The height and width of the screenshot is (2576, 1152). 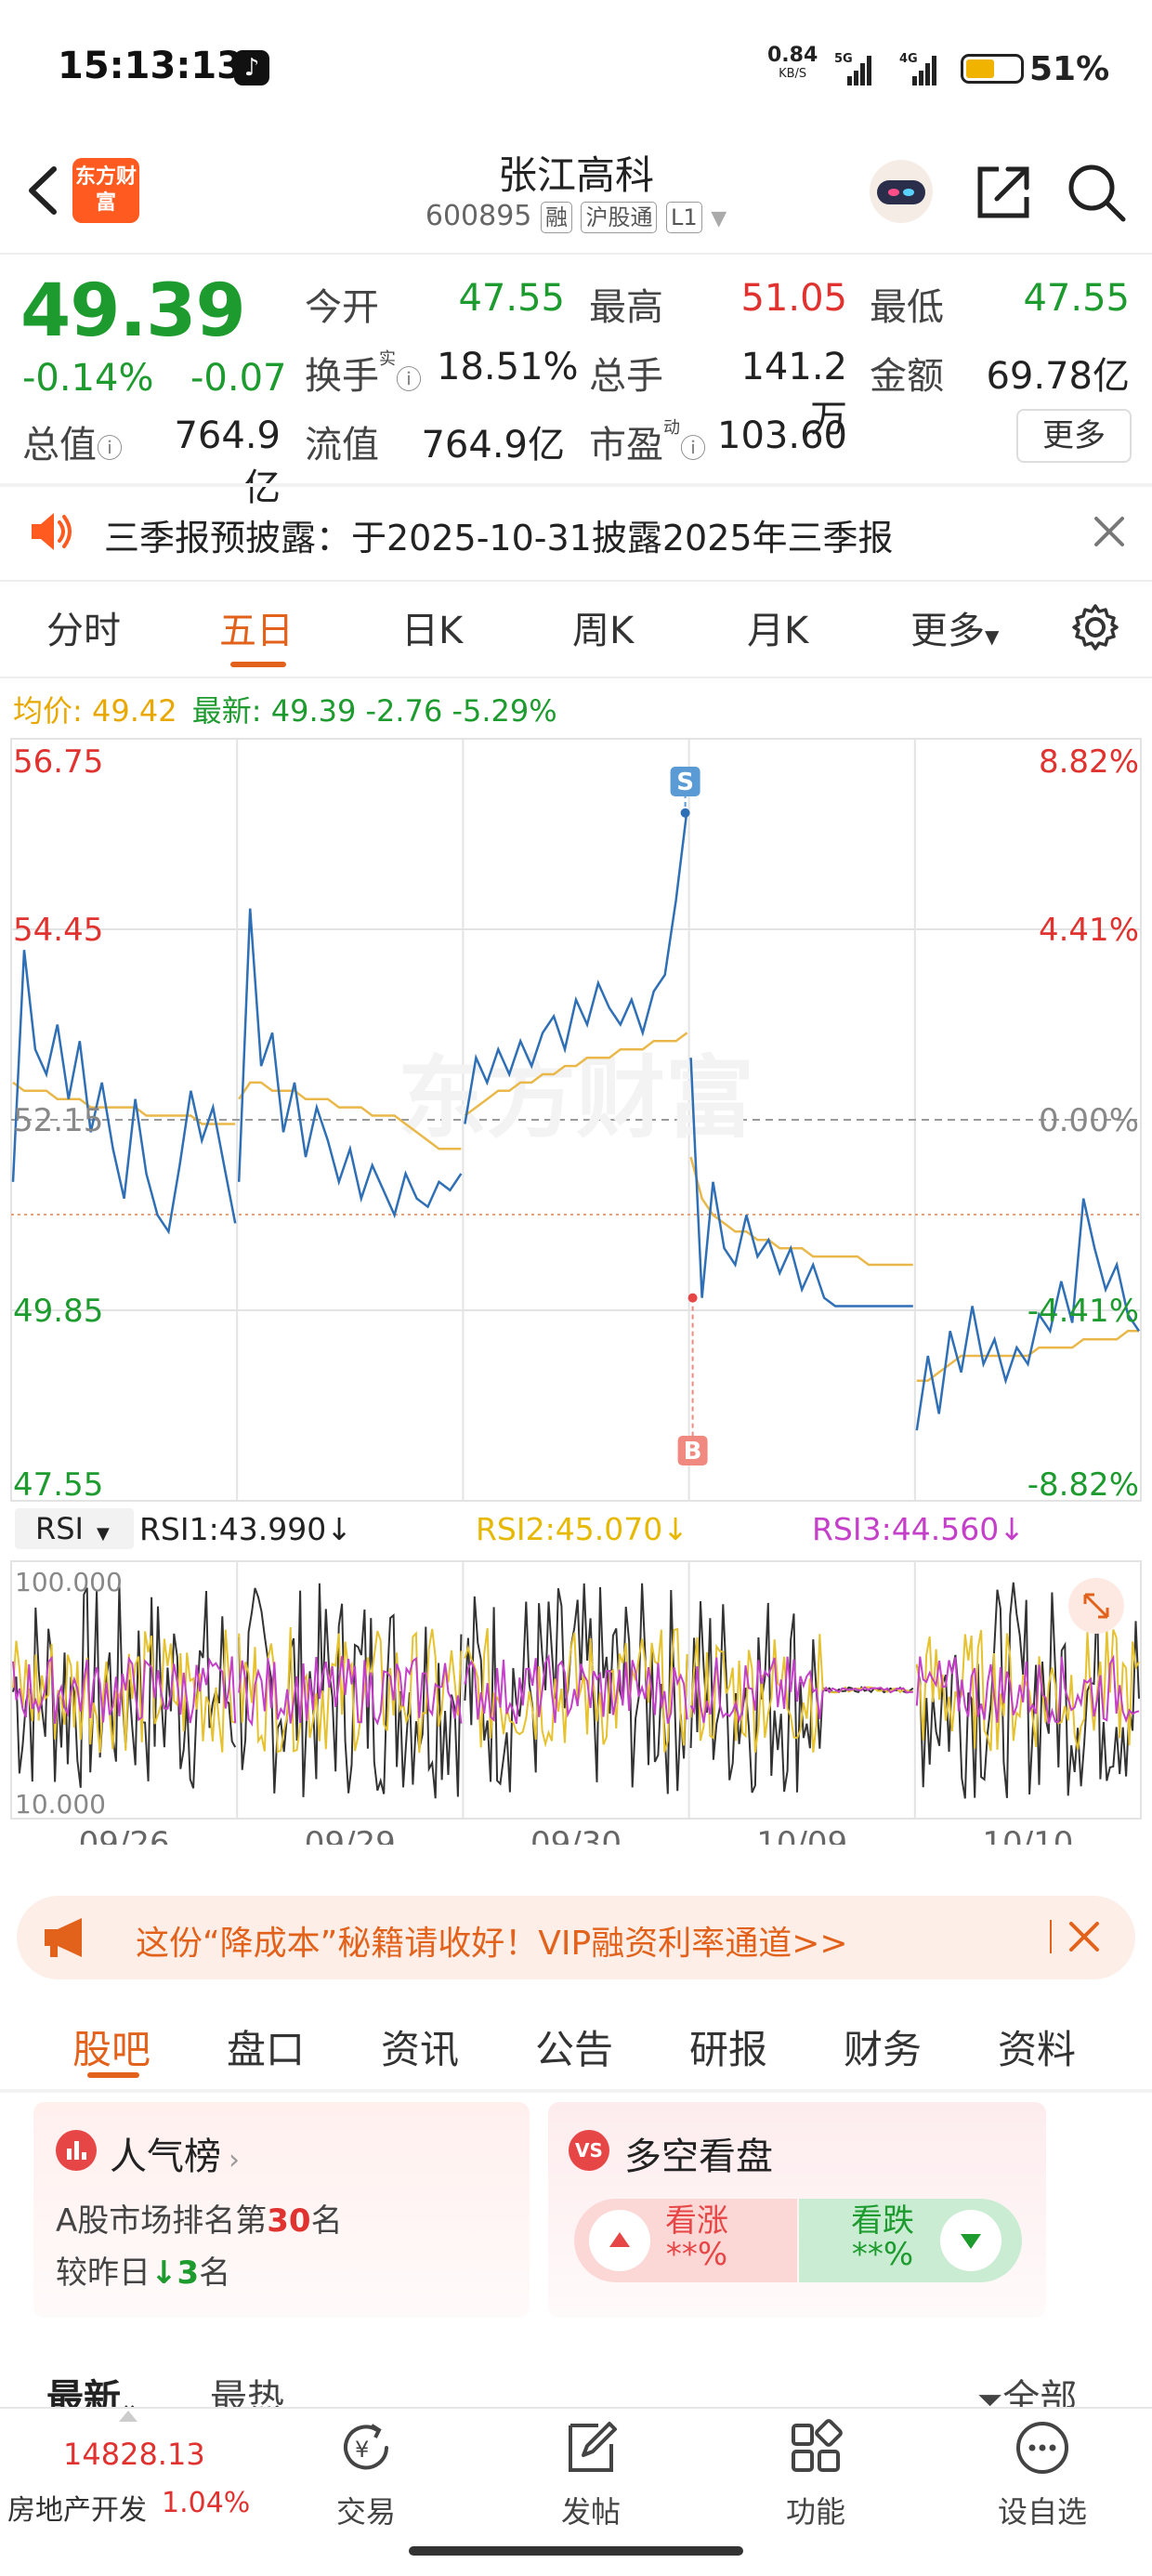 I want to click on value-volume: 141.2万, so click(x=793, y=393).